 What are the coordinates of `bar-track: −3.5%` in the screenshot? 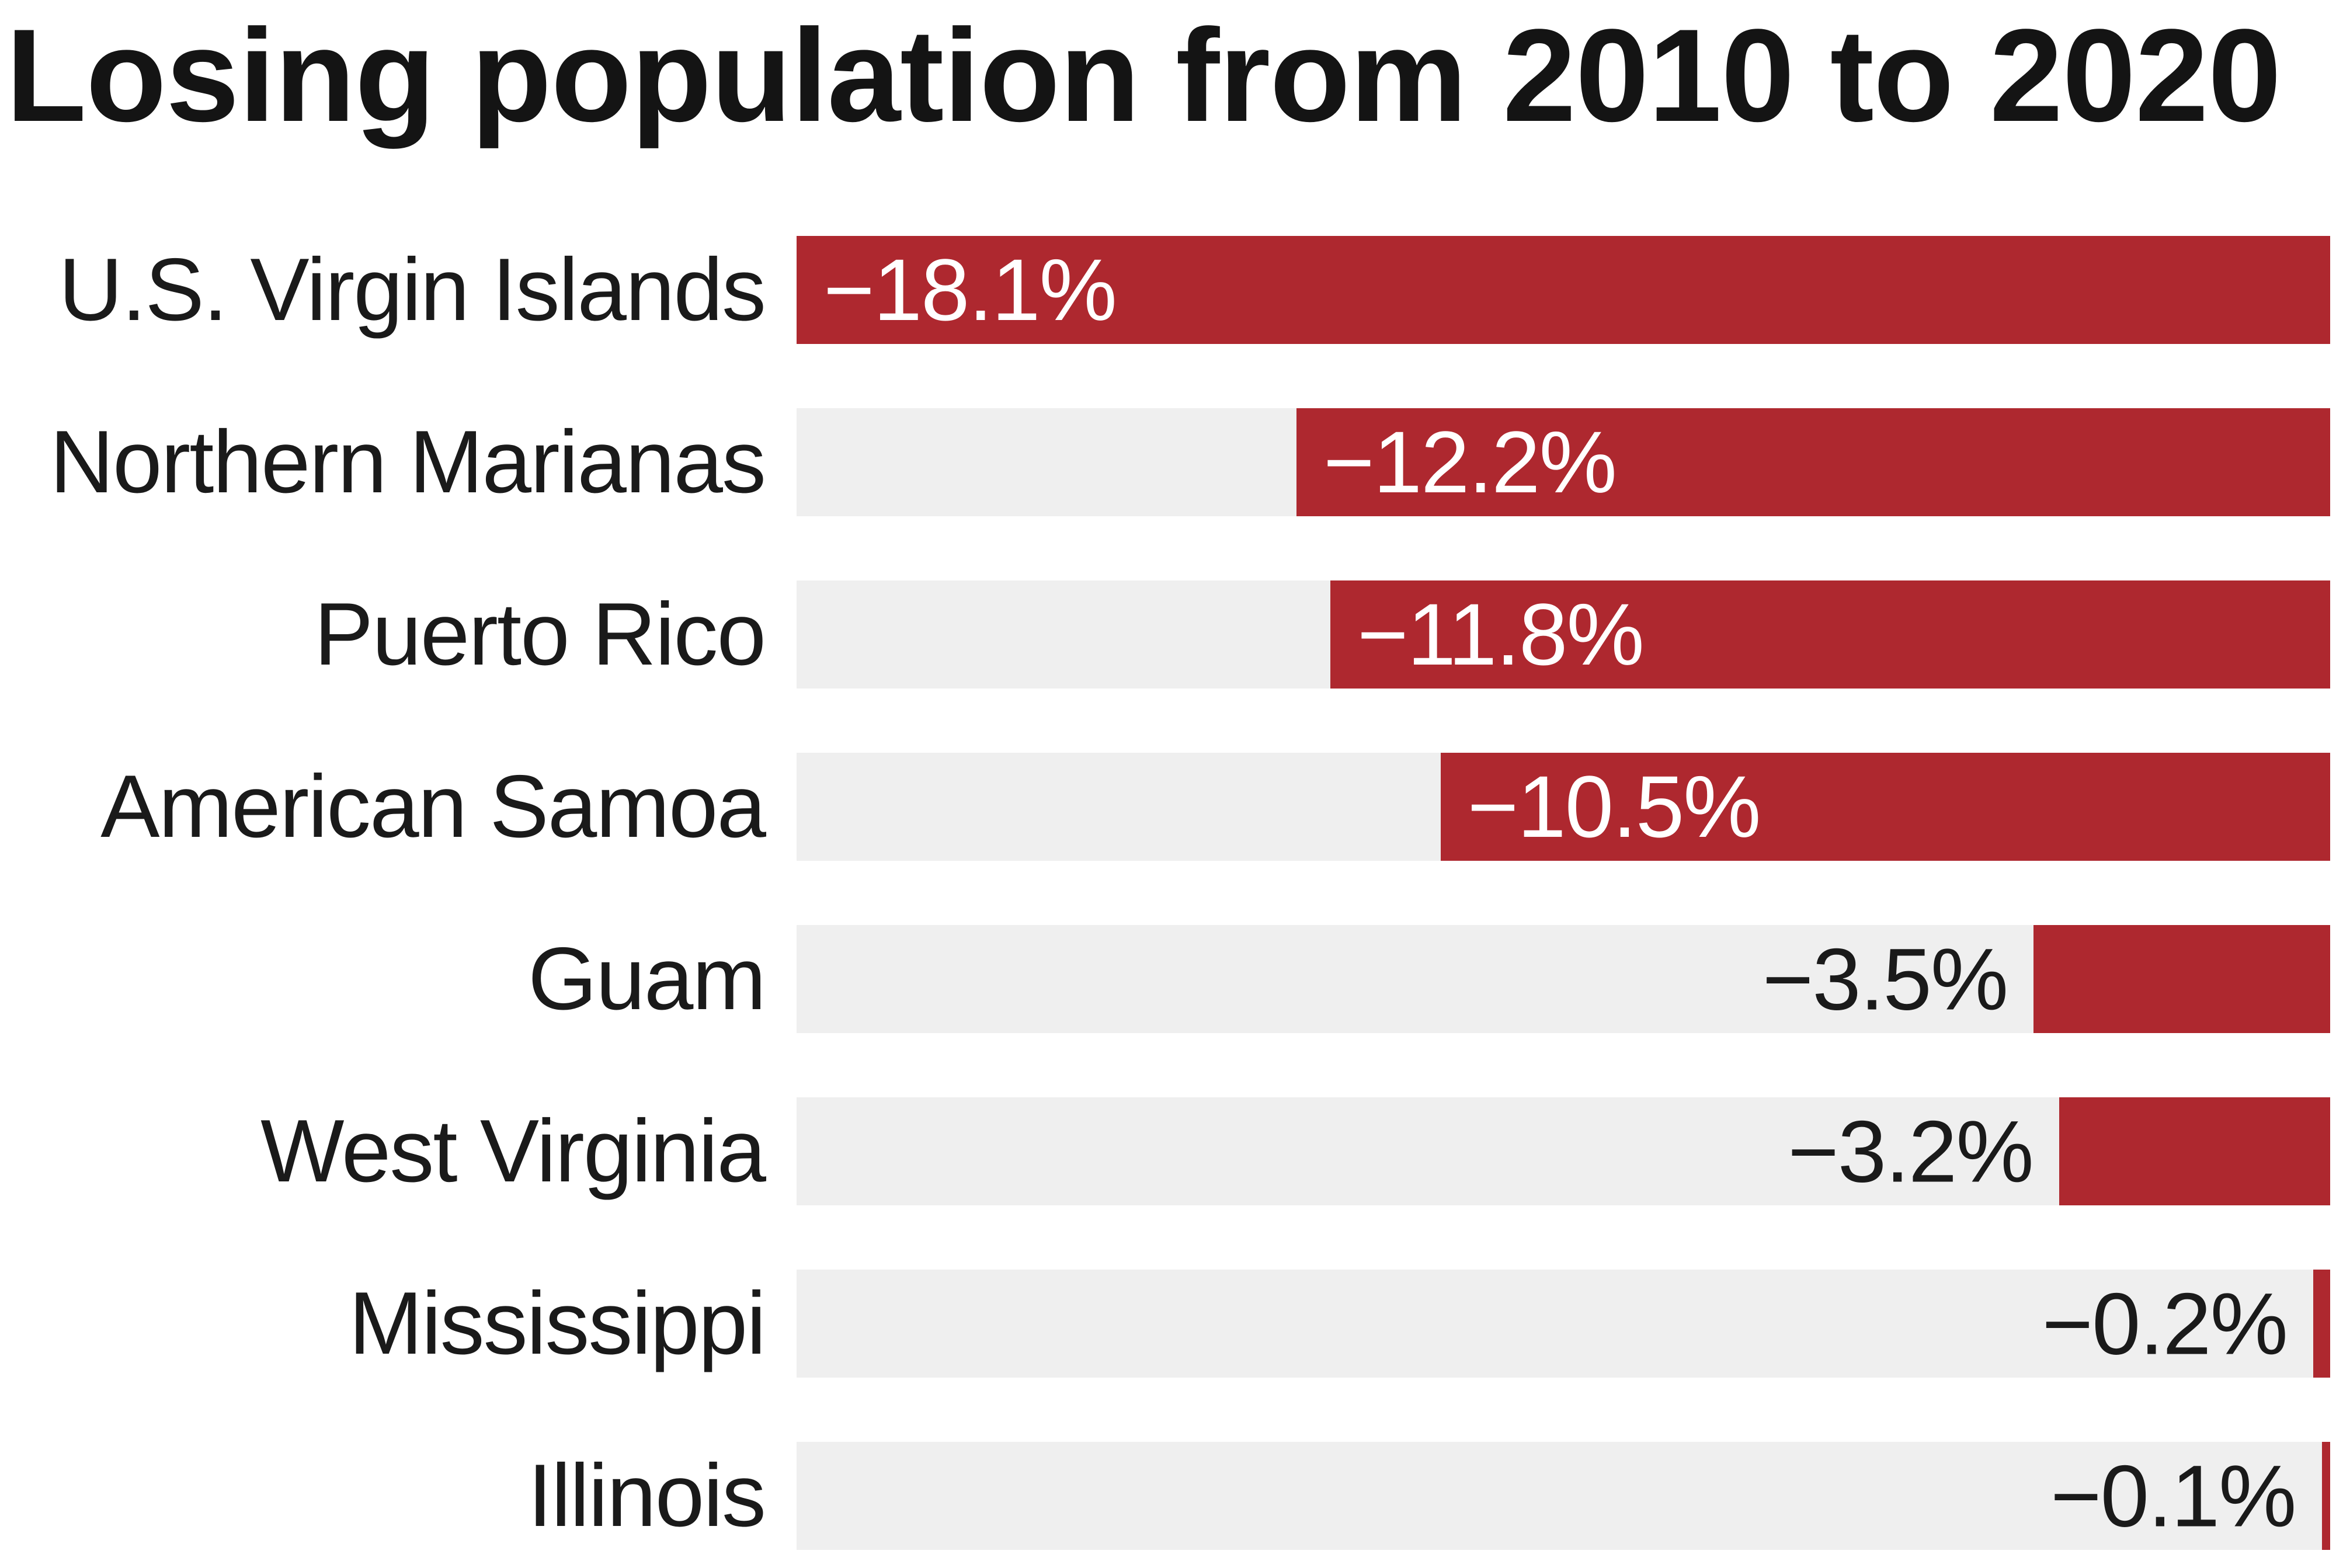 It's located at (1563, 979).